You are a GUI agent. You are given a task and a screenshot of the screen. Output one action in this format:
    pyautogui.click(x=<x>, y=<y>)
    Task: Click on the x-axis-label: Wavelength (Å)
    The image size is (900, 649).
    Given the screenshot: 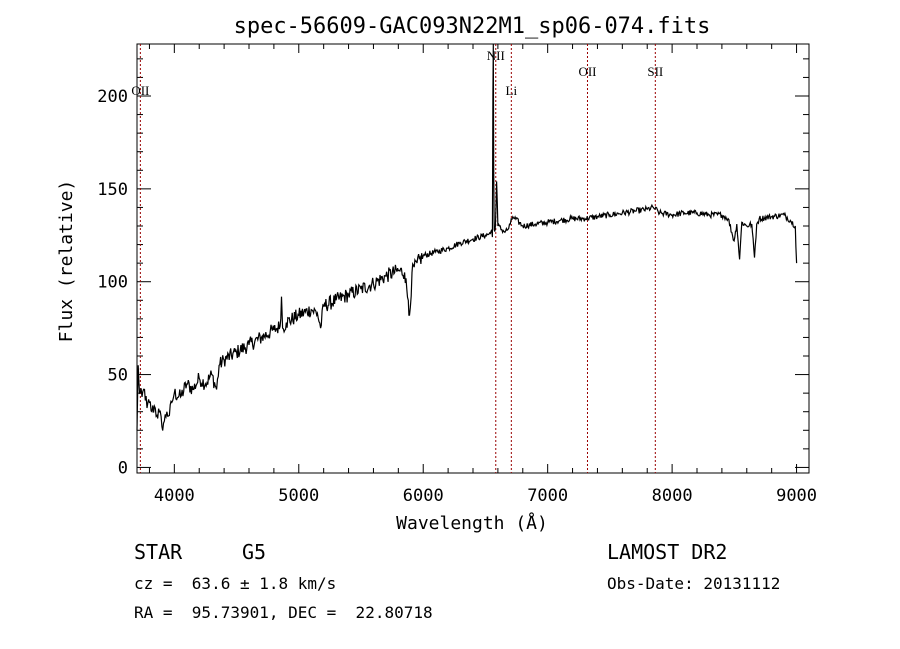 What is the action you would take?
    pyautogui.click(x=472, y=523)
    